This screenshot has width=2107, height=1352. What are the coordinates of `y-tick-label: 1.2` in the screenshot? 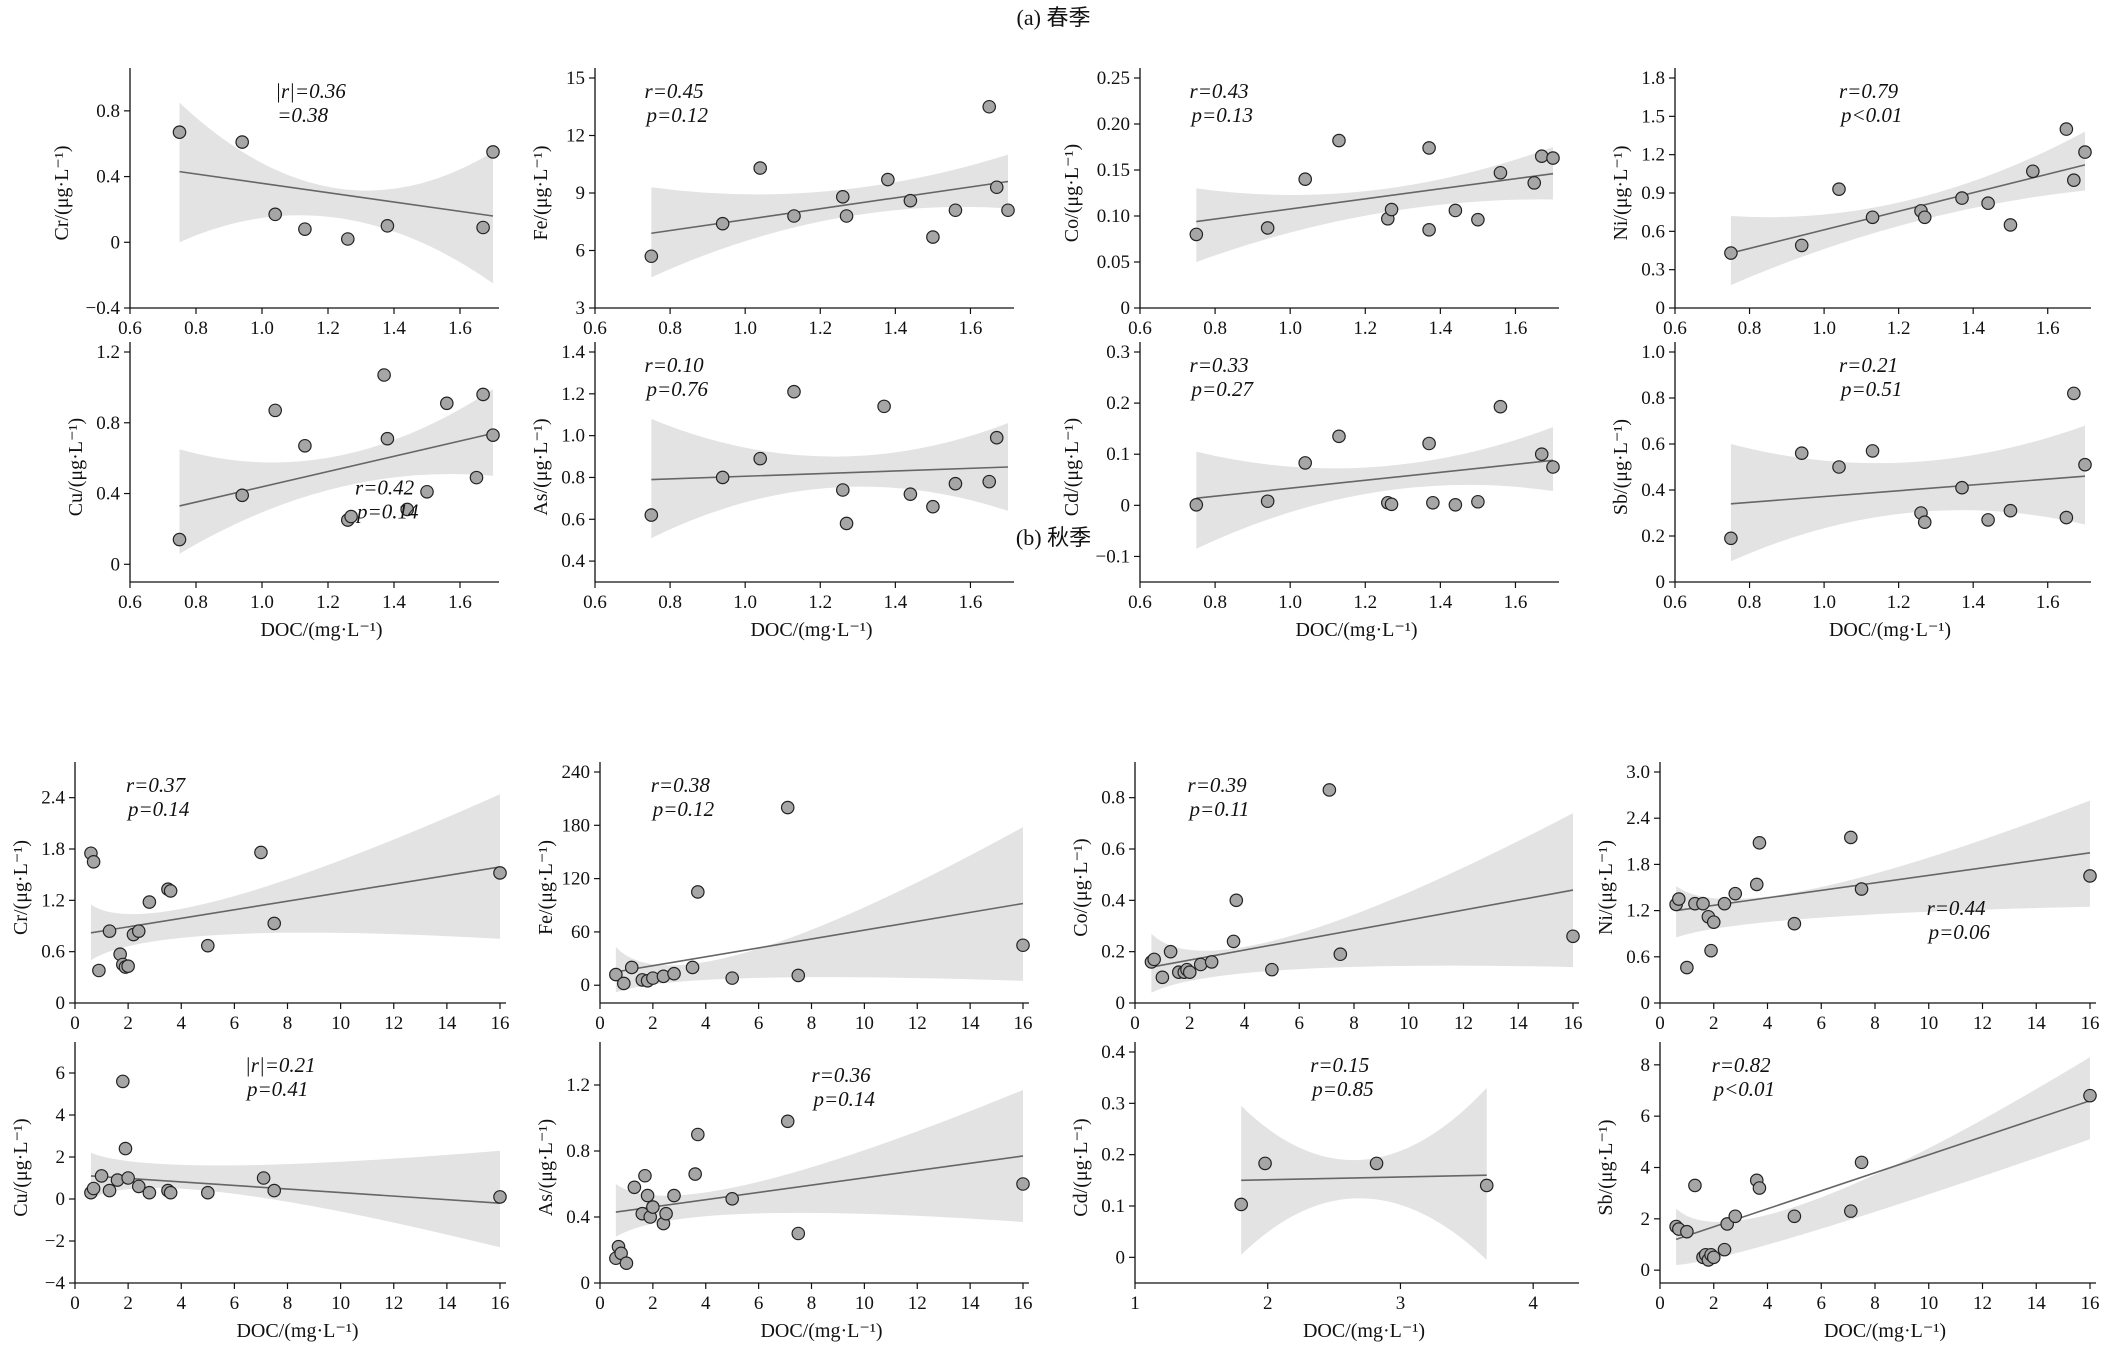 It's located at (573, 394).